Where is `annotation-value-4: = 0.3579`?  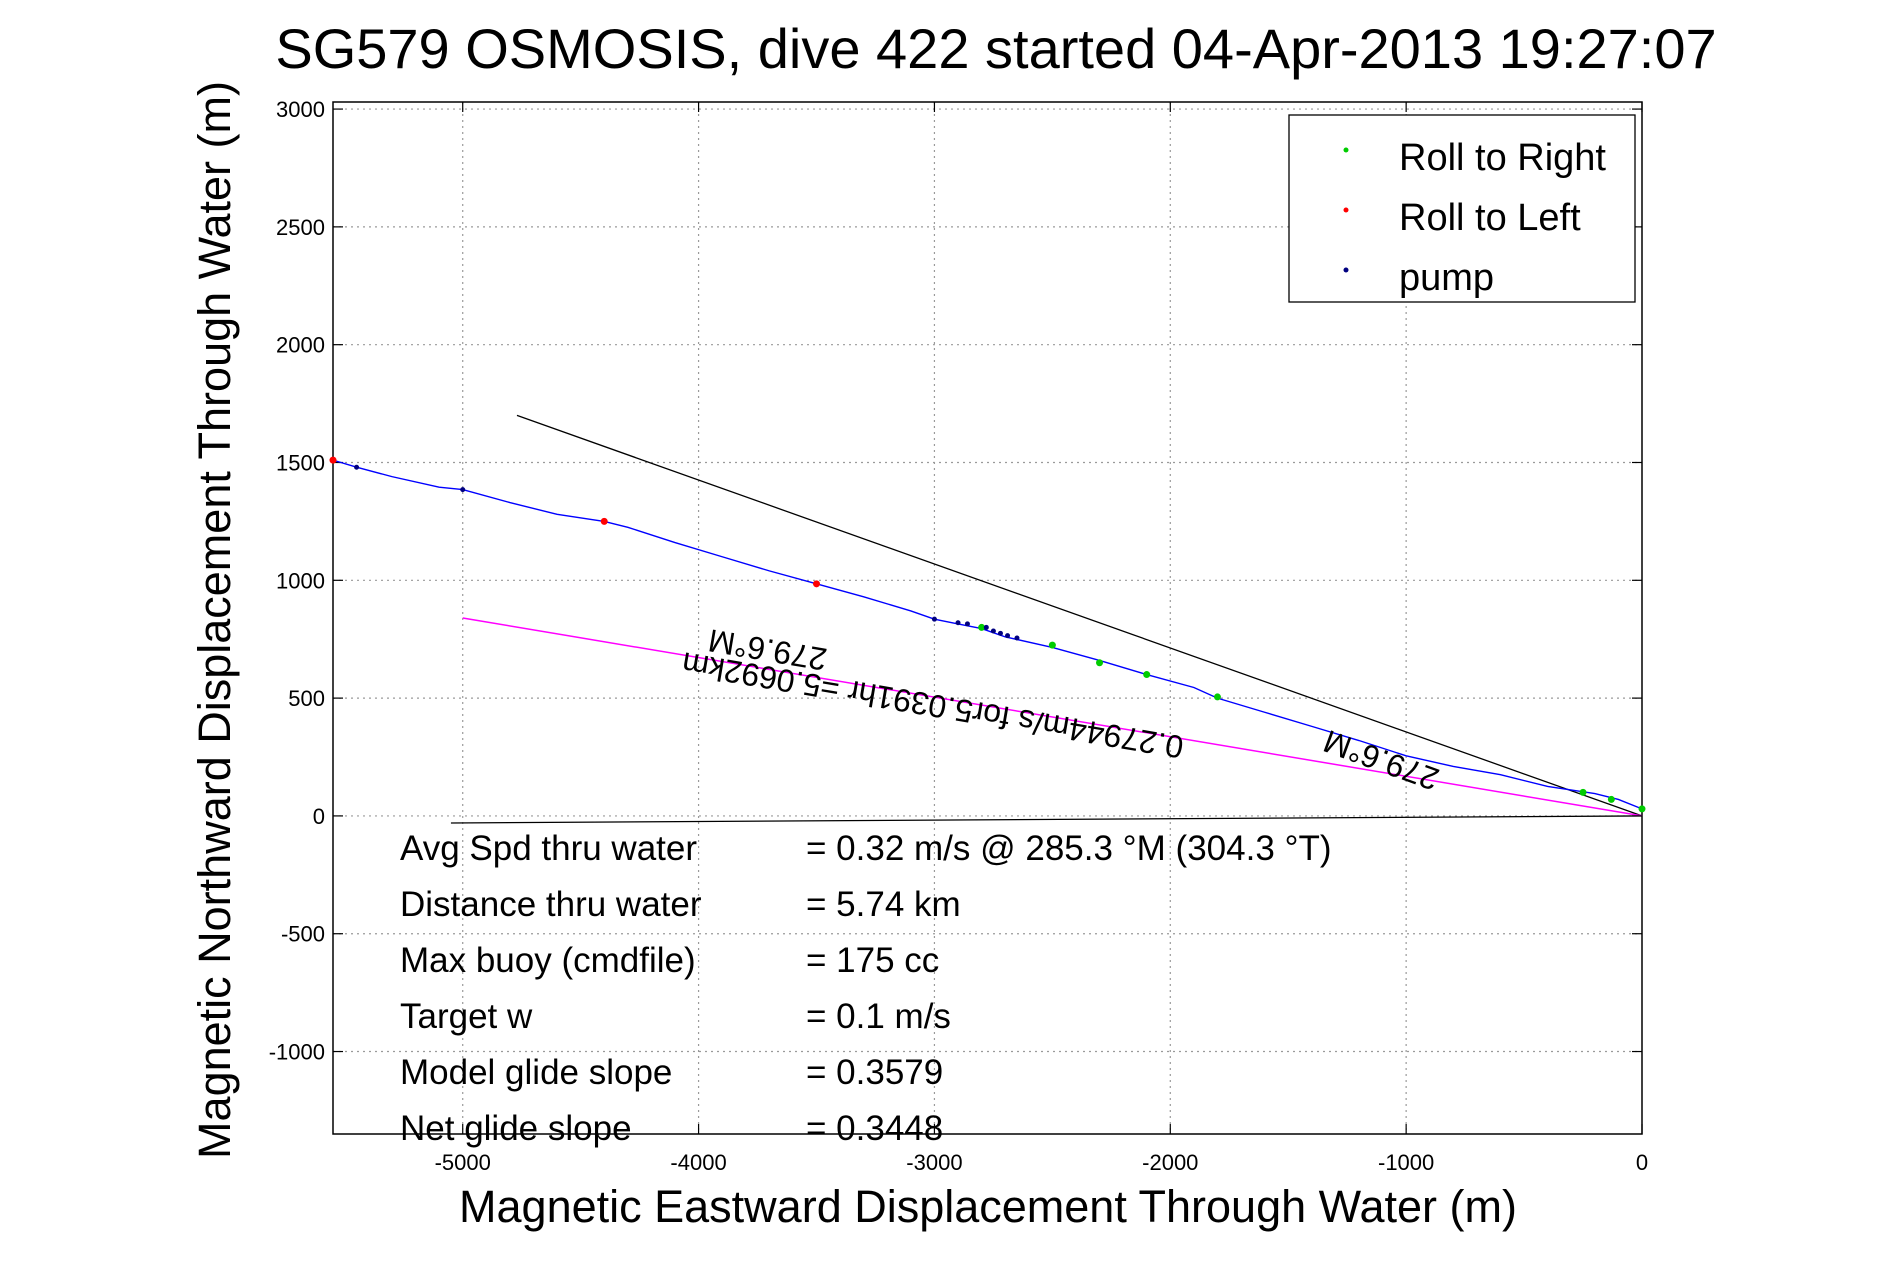
annotation-value-4: = 0.3579 is located at coordinates (874, 1072).